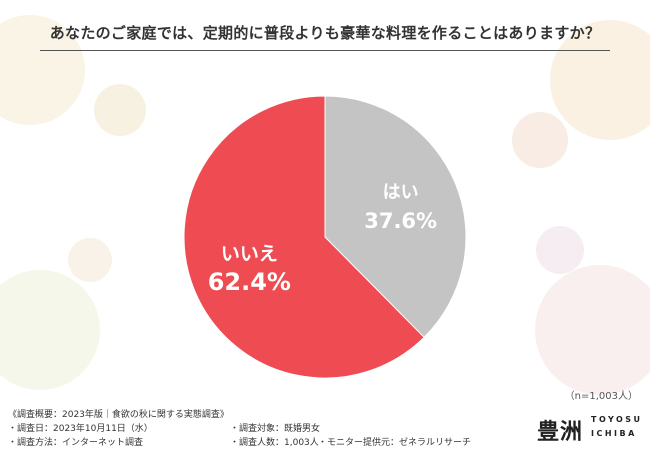  Describe the element at coordinates (395, 443) in the screenshot. I see `monitor-provider: ・モニター提供元：ゼネラルリサーチ` at that location.